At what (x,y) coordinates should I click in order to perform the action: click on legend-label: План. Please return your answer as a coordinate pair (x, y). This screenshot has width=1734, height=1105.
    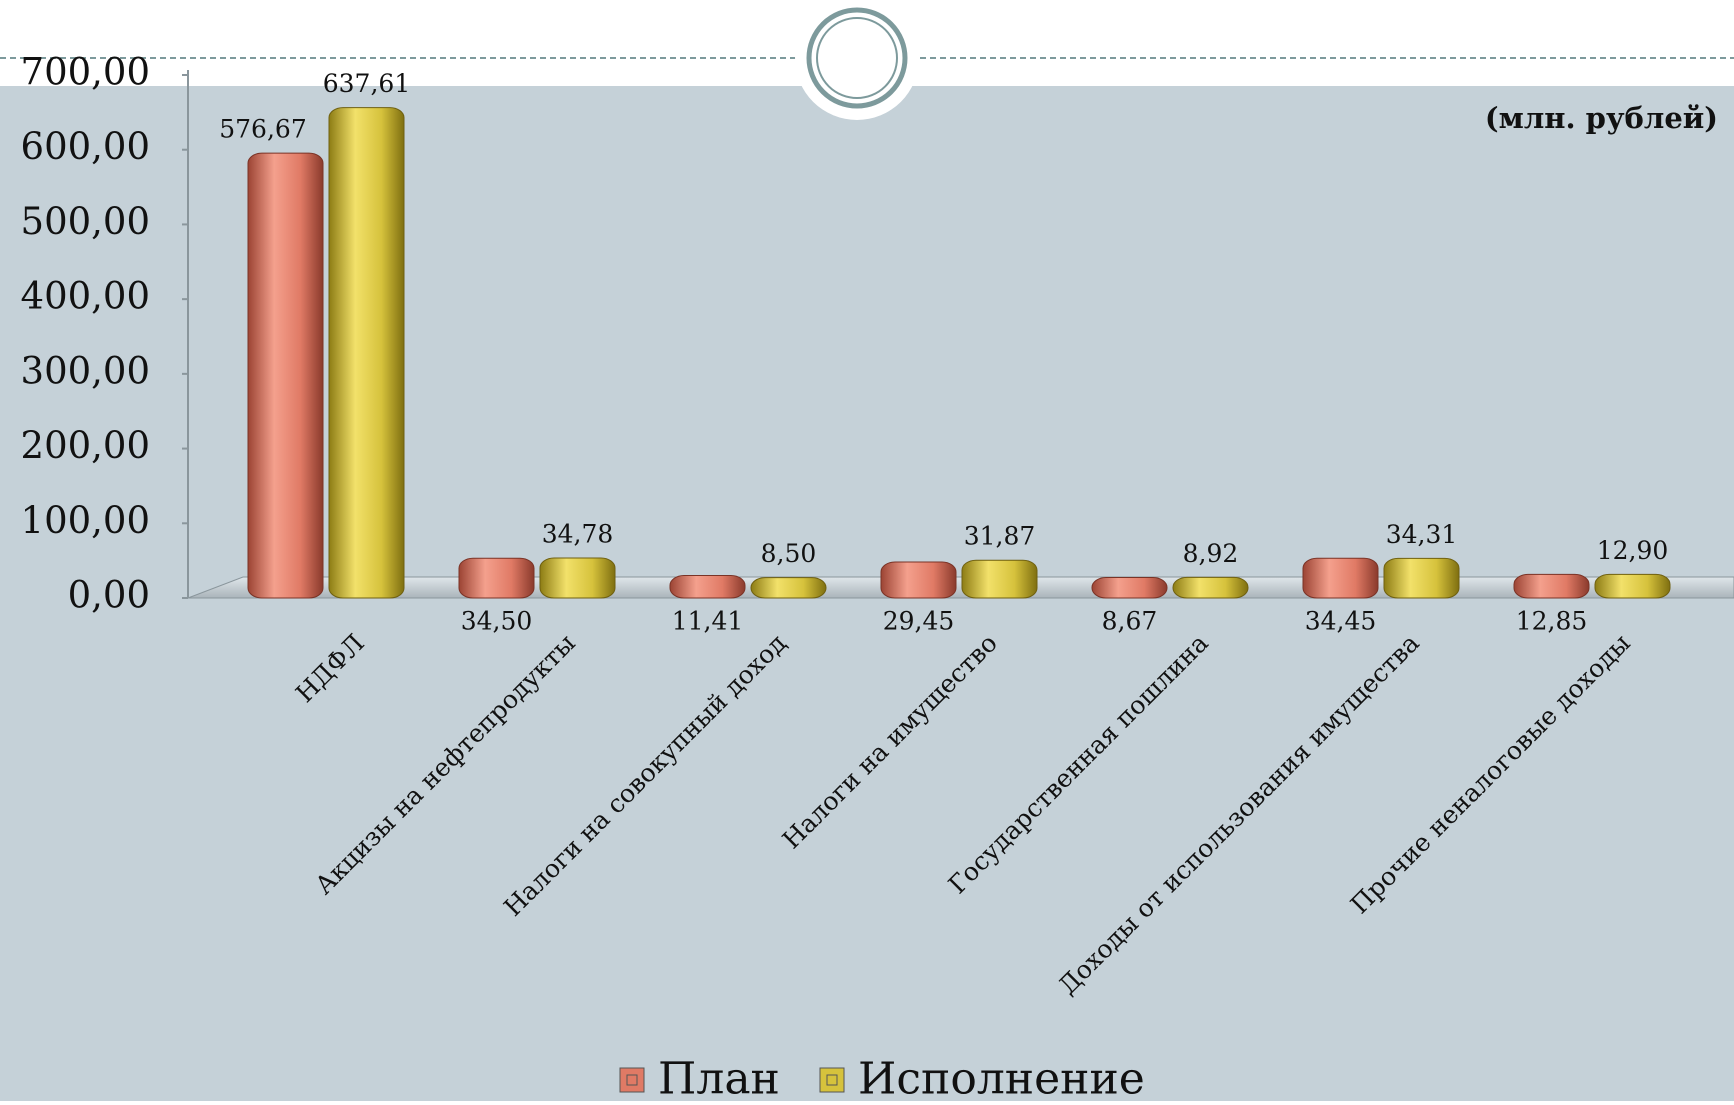
    Looking at the image, I should click on (719, 1078).